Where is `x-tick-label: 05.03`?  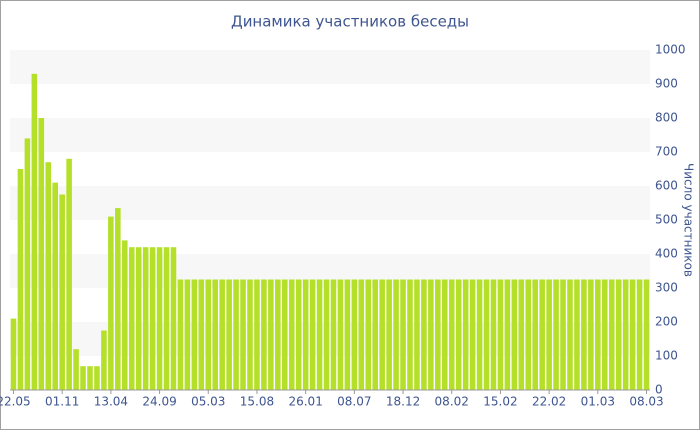 x-tick-label: 05.03 is located at coordinates (208, 402).